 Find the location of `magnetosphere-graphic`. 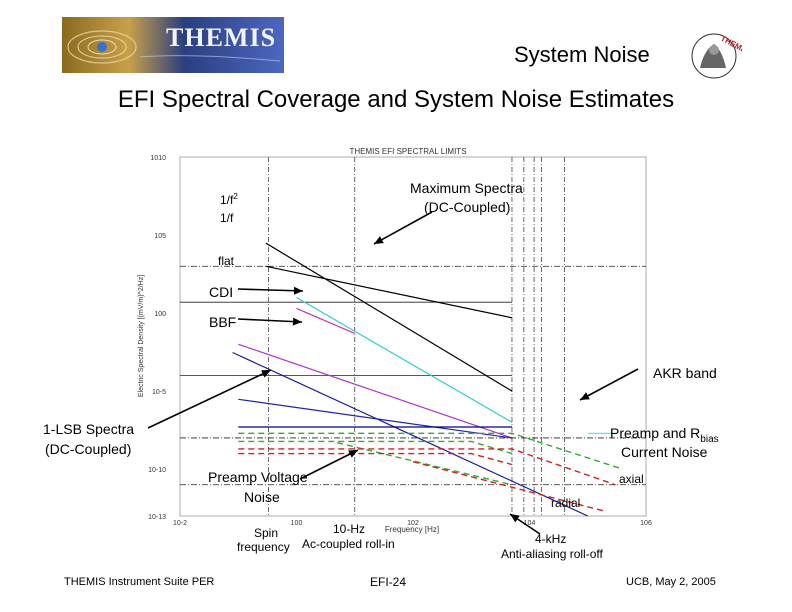

magnetosphere-graphic is located at coordinates (174, 47).